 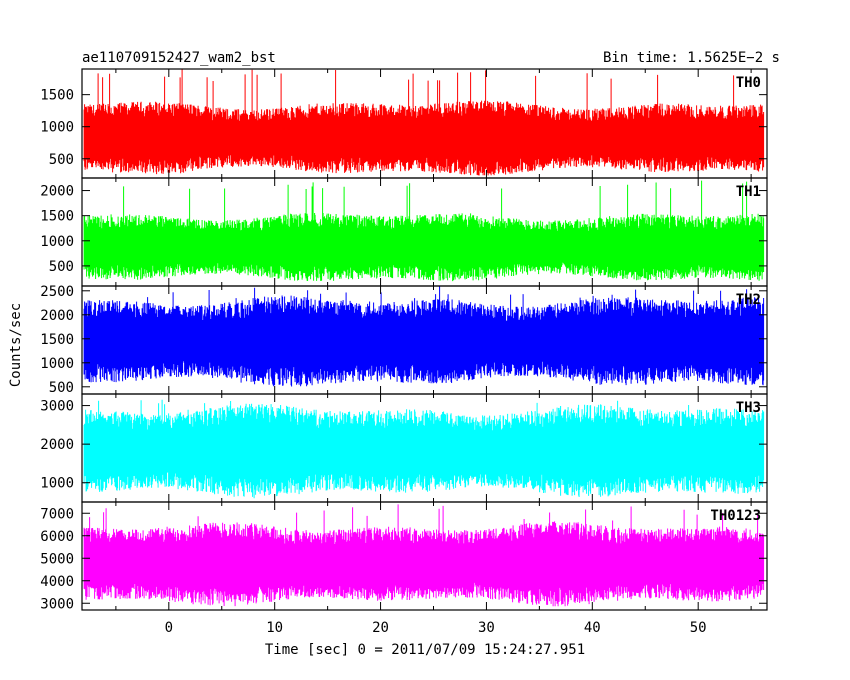 I want to click on x-tick-label: 50, so click(x=698, y=628).